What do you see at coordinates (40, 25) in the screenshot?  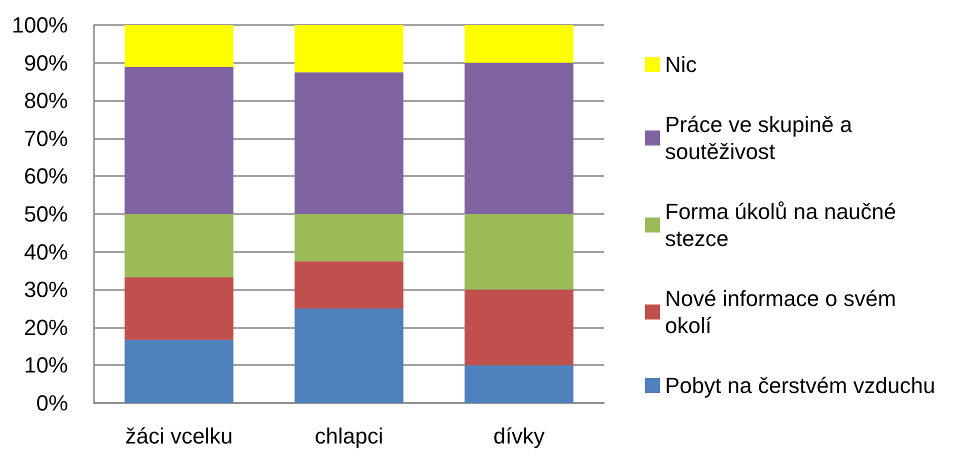 I see `y-tick-label: 100%` at bounding box center [40, 25].